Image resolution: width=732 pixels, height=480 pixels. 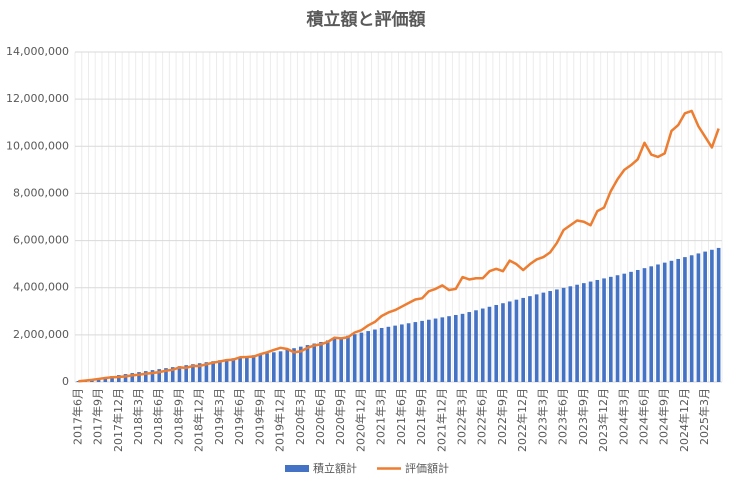 I want to click on y-tick-label: 14,000,000, so click(x=37, y=51).